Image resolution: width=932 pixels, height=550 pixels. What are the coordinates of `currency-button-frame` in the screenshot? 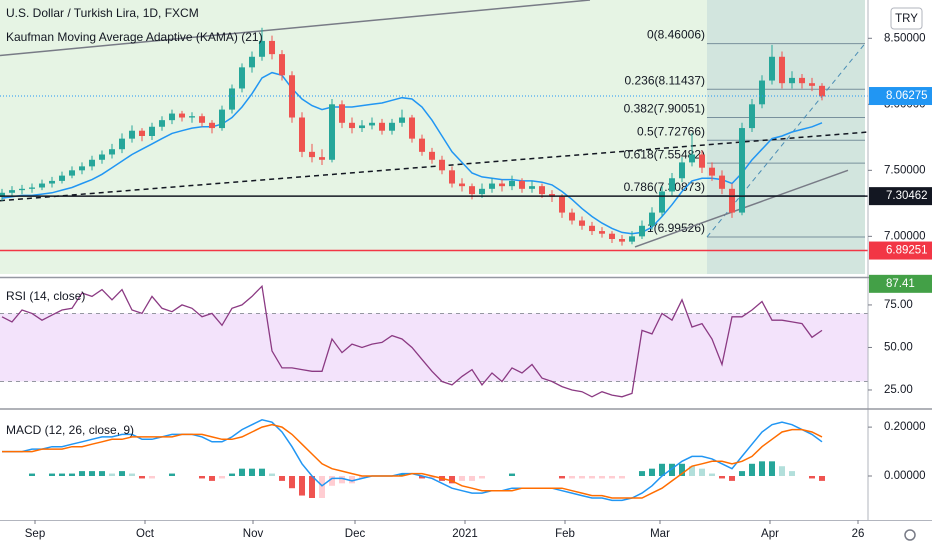 It's located at (906, 18).